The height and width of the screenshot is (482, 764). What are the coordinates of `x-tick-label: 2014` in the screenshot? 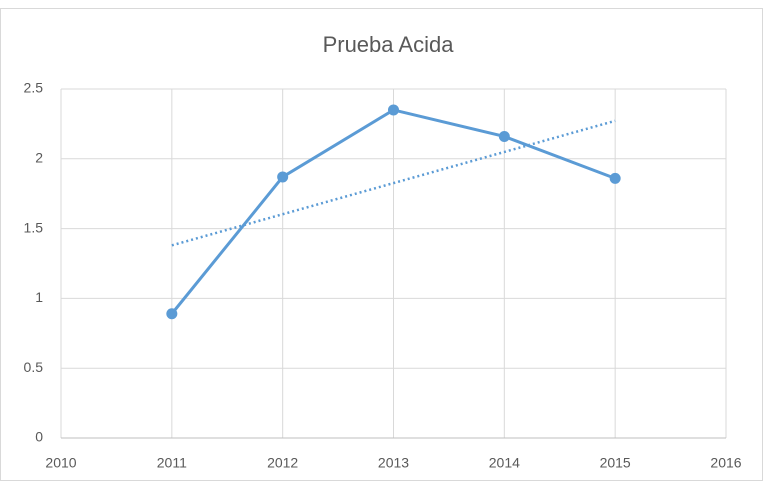 It's located at (504, 463).